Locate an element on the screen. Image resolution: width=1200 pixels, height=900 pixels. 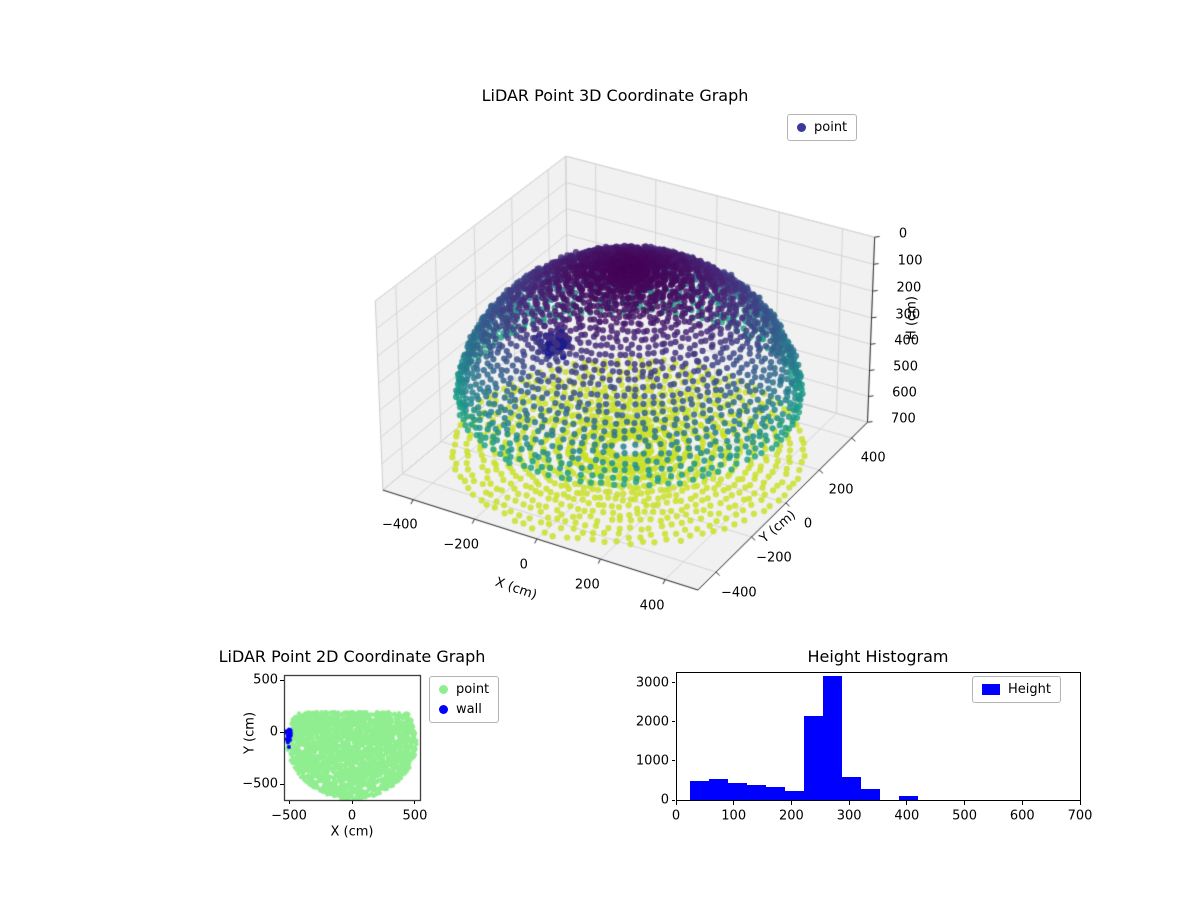
wall-marker-icon is located at coordinates (443, 709).